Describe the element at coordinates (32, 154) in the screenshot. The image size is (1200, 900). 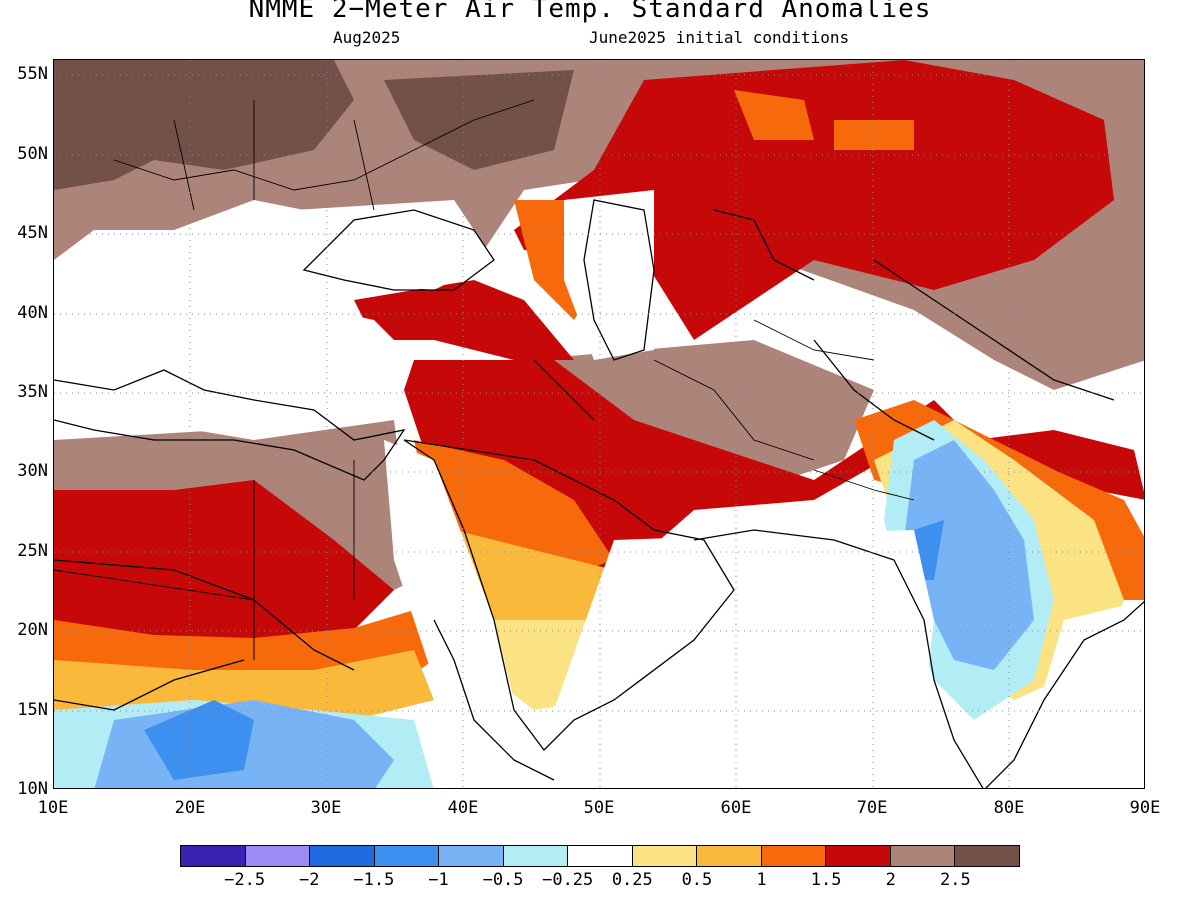
I see `lat-label-50n: 50N` at that location.